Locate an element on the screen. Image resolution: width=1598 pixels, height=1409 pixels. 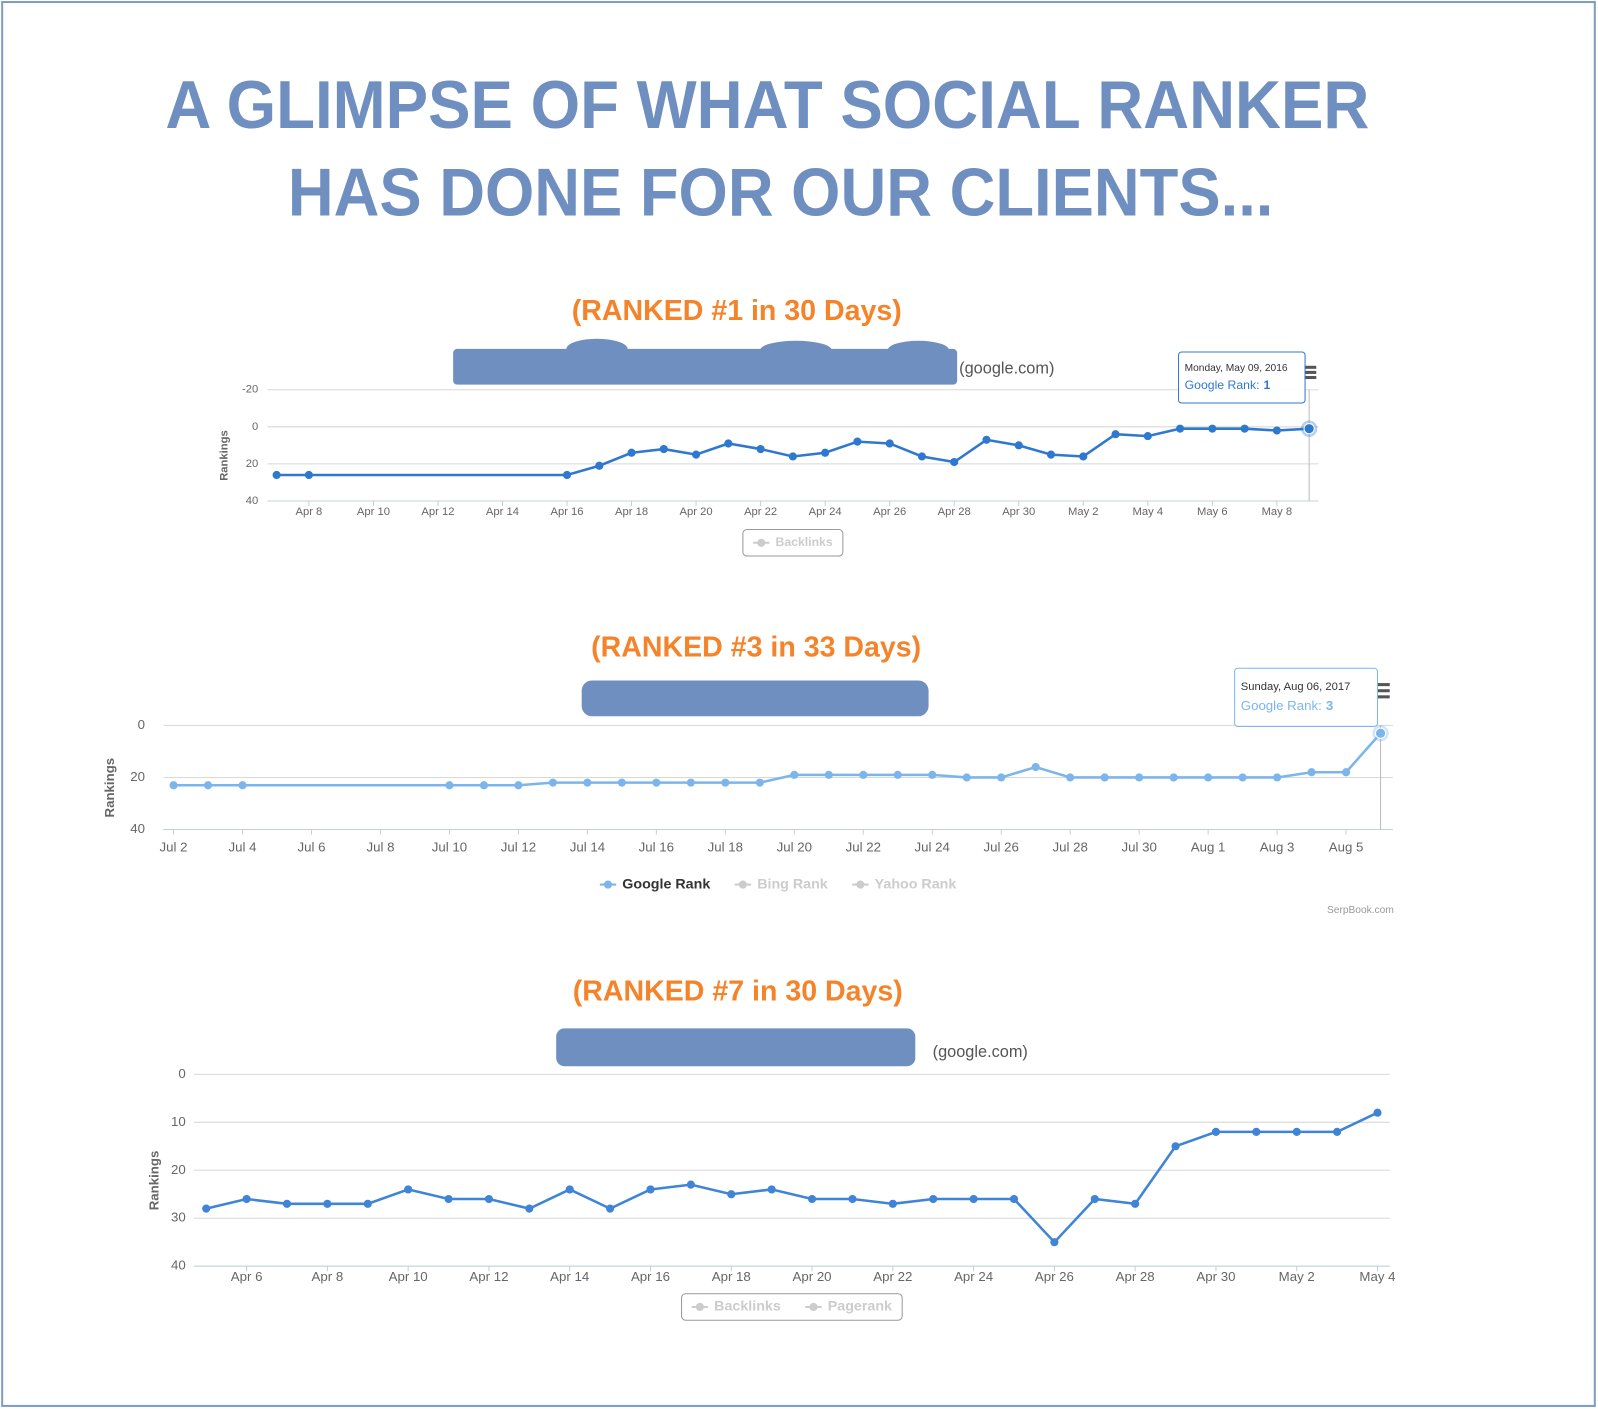
legend: Backlinks Pagerank is located at coordinates (791, 1307).